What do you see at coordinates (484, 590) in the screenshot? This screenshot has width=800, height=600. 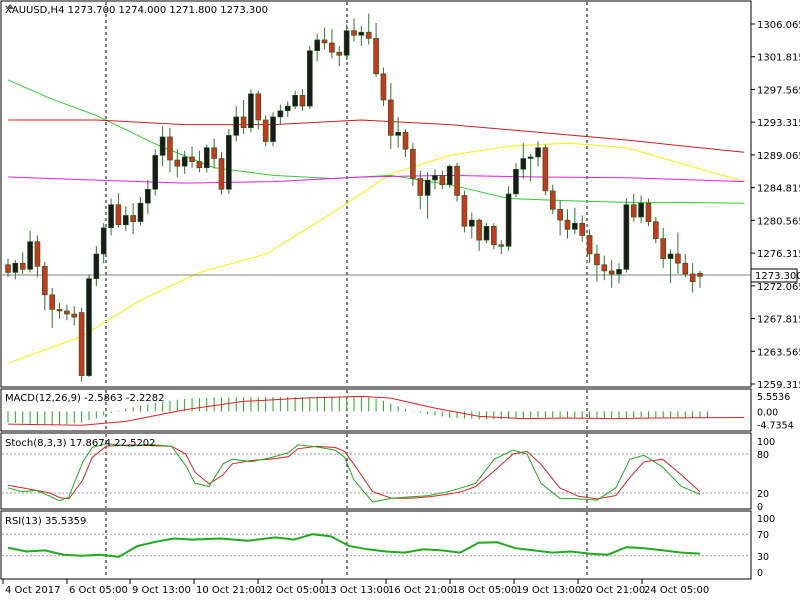 I see `time-tick-label: 18 Oct 05:00` at bounding box center [484, 590].